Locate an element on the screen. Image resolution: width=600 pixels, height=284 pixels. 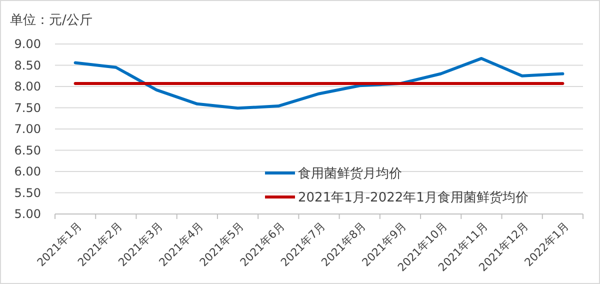
y-tick-label: 8.50 is located at coordinates (27, 65).